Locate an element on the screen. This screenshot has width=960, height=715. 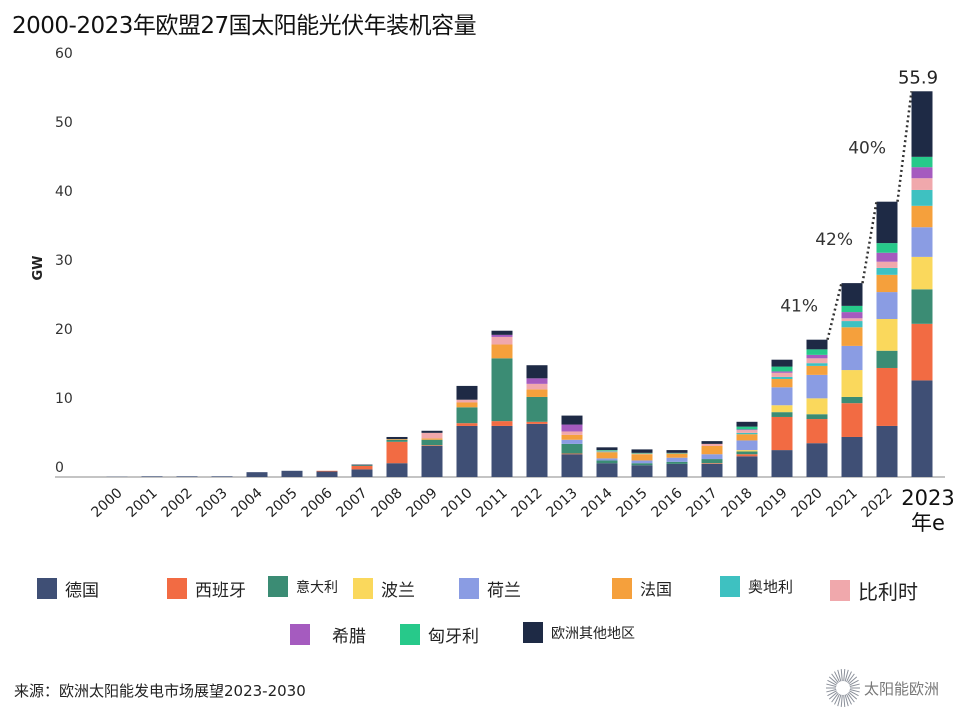
y-tick-label: 50 is located at coordinates (64, 123).